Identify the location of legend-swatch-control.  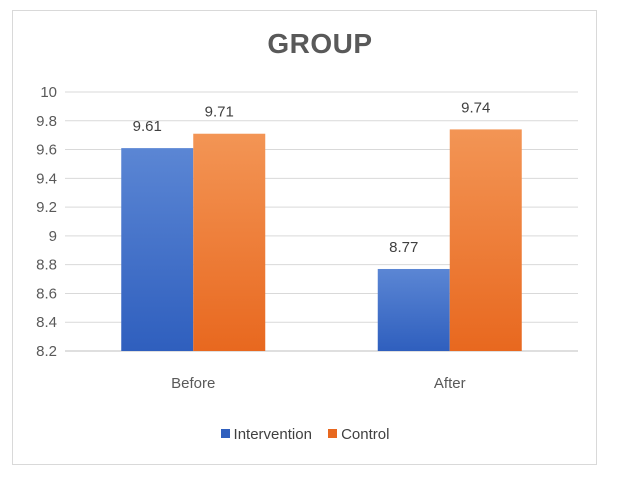
(333, 433).